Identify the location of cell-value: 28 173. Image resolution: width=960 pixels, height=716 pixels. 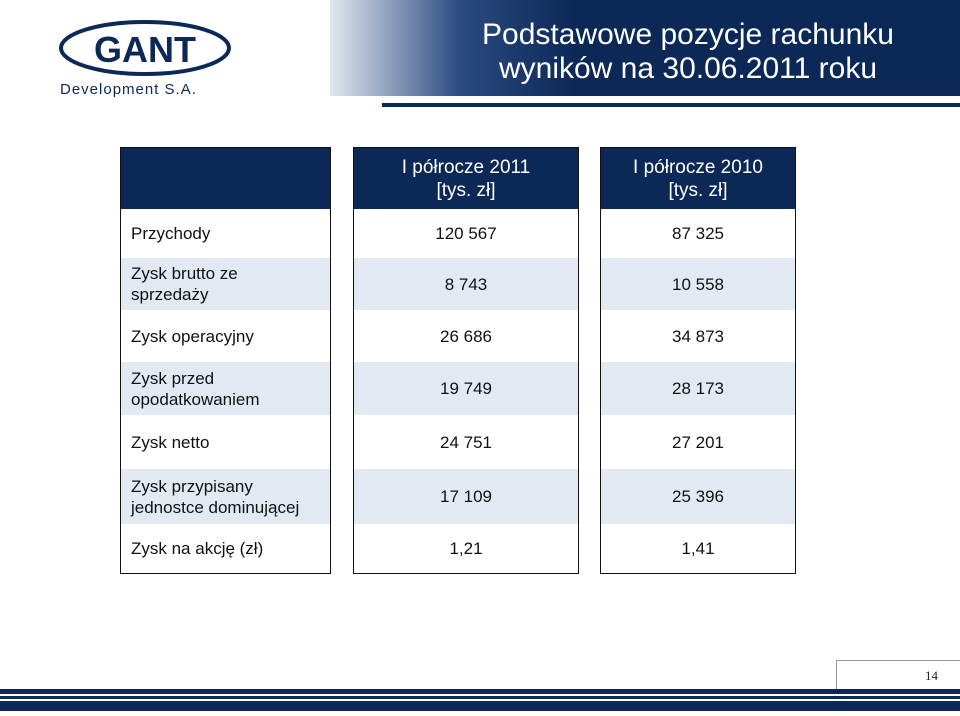
(698, 388).